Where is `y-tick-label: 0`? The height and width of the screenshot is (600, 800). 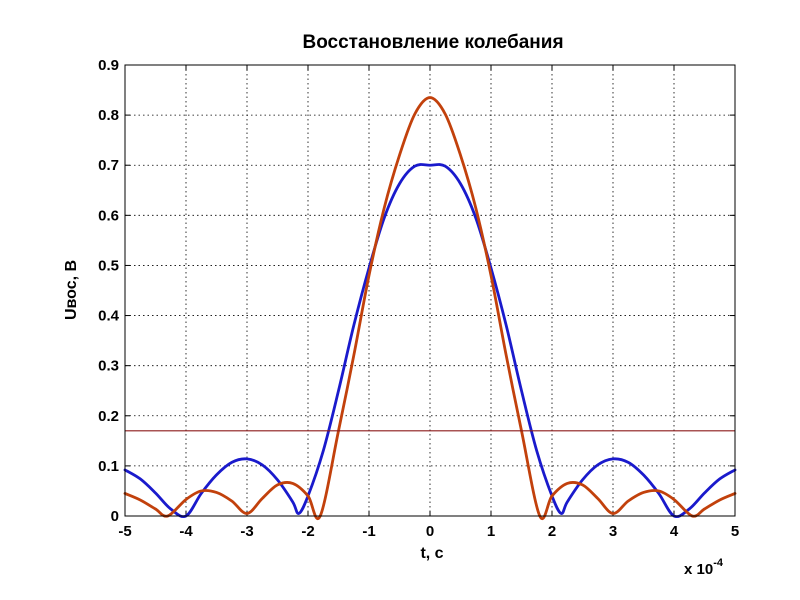
y-tick-label: 0 is located at coordinates (115, 516).